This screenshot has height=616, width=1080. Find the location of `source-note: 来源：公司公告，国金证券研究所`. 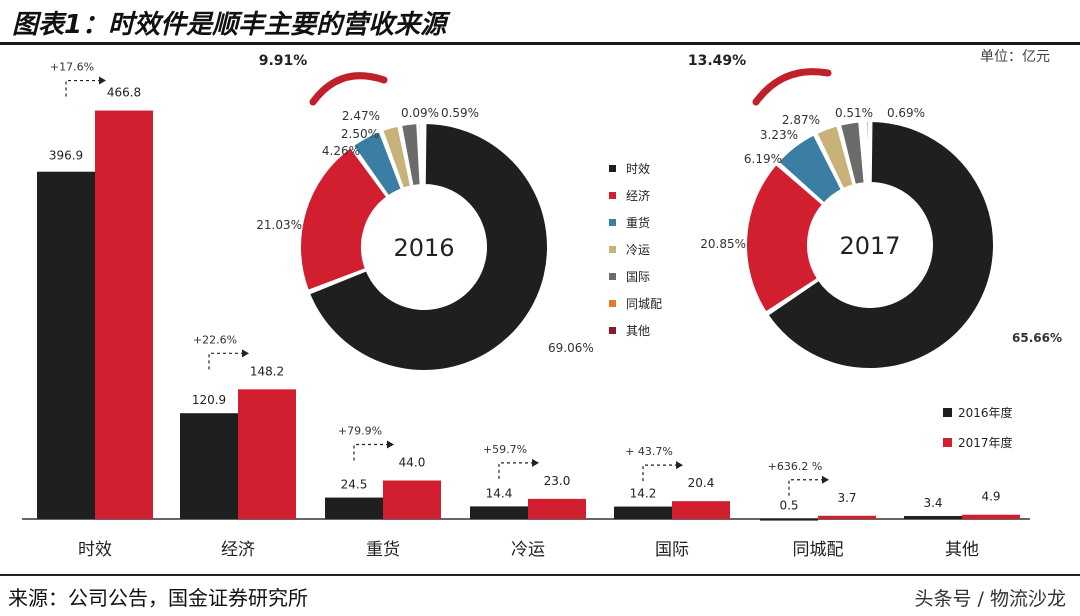

source-note: 来源：公司公告，国金证券研究所 is located at coordinates (158, 598).